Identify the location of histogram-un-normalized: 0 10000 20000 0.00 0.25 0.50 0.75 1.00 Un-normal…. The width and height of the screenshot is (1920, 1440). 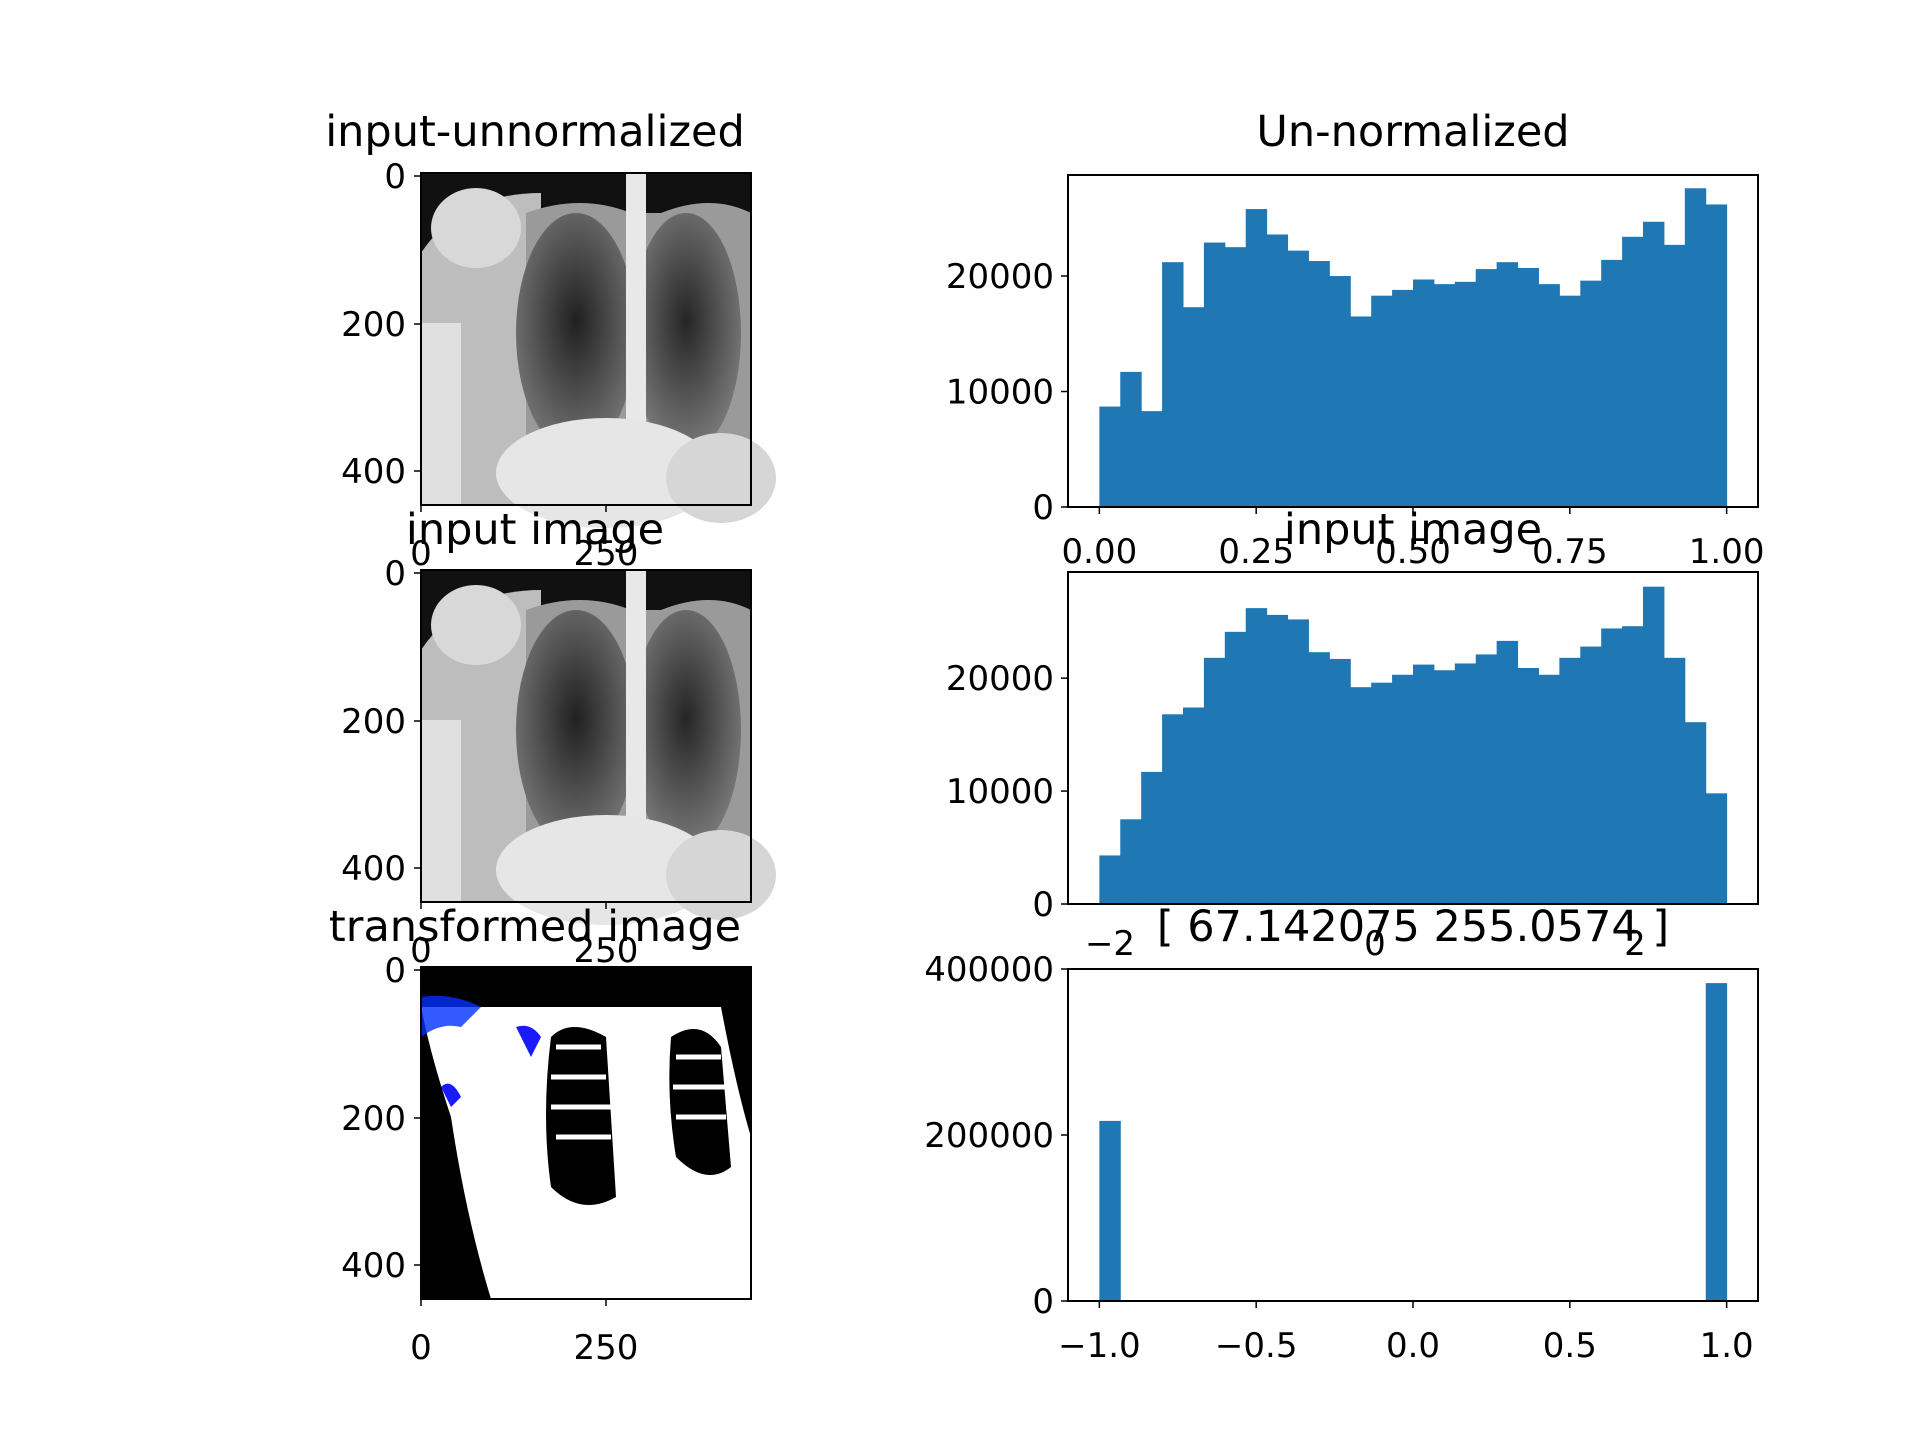
(1355, 339).